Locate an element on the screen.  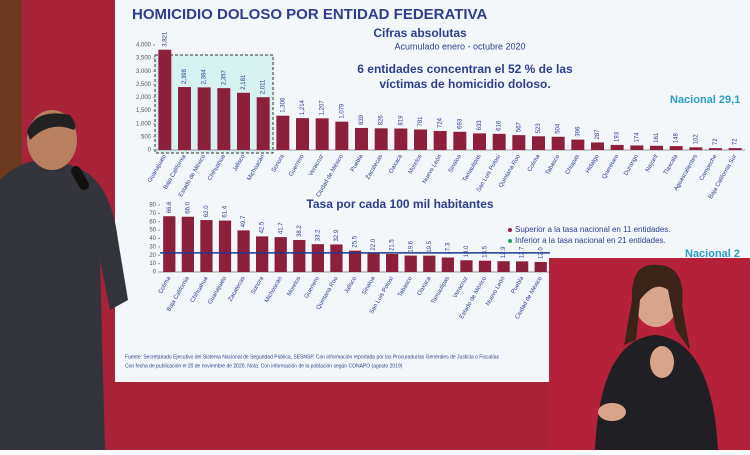
interpreter-inset is located at coordinates (649, 354).